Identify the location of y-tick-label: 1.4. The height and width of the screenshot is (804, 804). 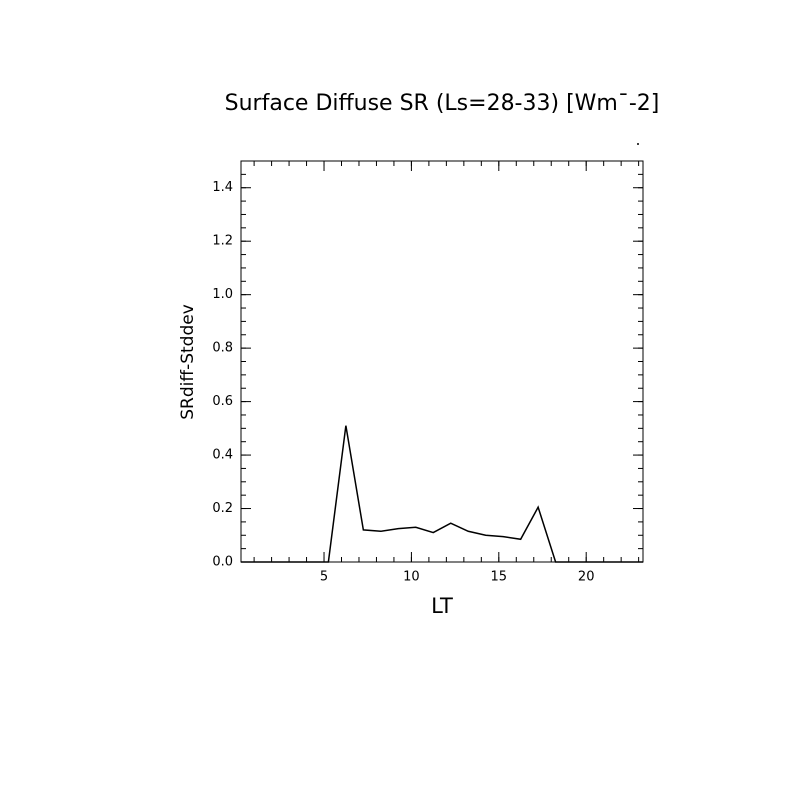
(222, 187).